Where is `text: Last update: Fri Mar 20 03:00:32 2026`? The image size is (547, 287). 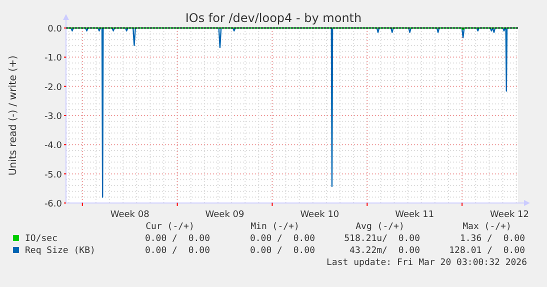
text: Last update: Fri Mar 20 03:00:32 2026 is located at coordinates (426, 263).